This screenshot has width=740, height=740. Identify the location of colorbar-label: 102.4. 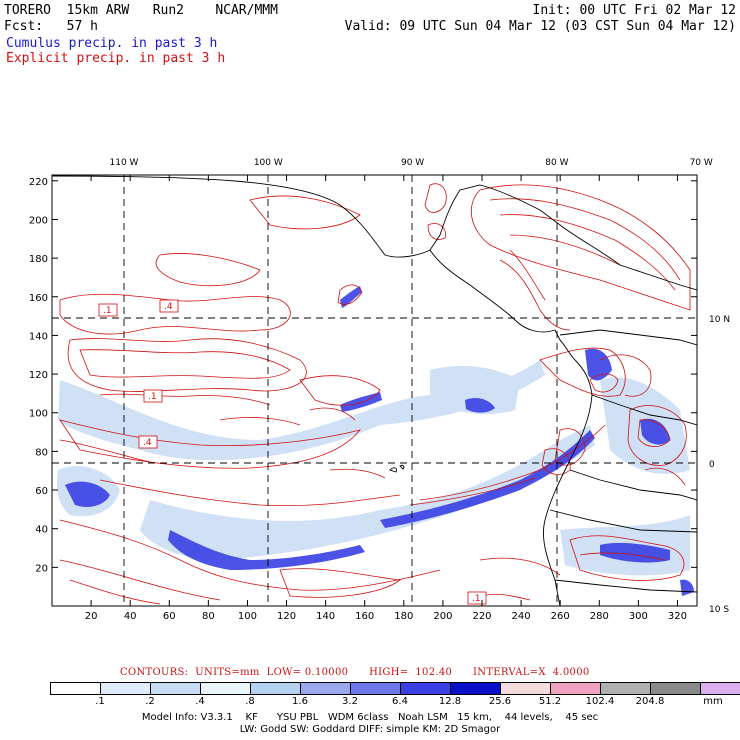
(600, 701).